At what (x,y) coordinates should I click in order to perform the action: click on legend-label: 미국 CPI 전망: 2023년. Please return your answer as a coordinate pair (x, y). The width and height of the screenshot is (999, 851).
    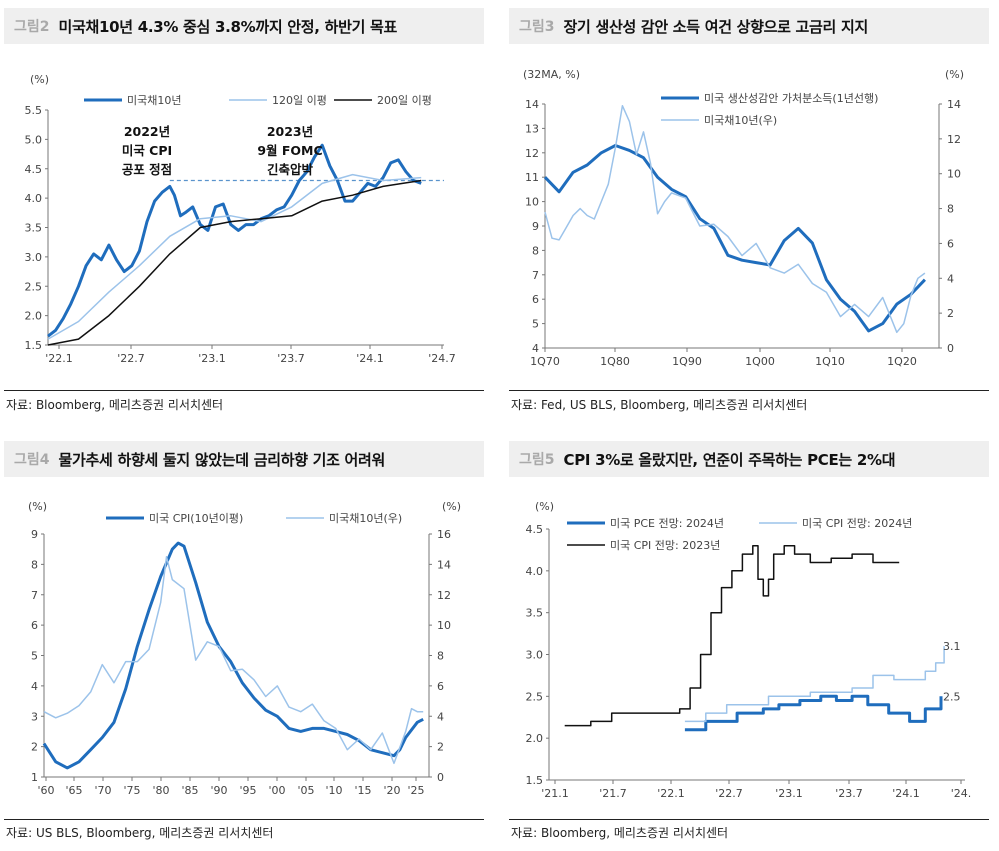
    Looking at the image, I should click on (665, 545).